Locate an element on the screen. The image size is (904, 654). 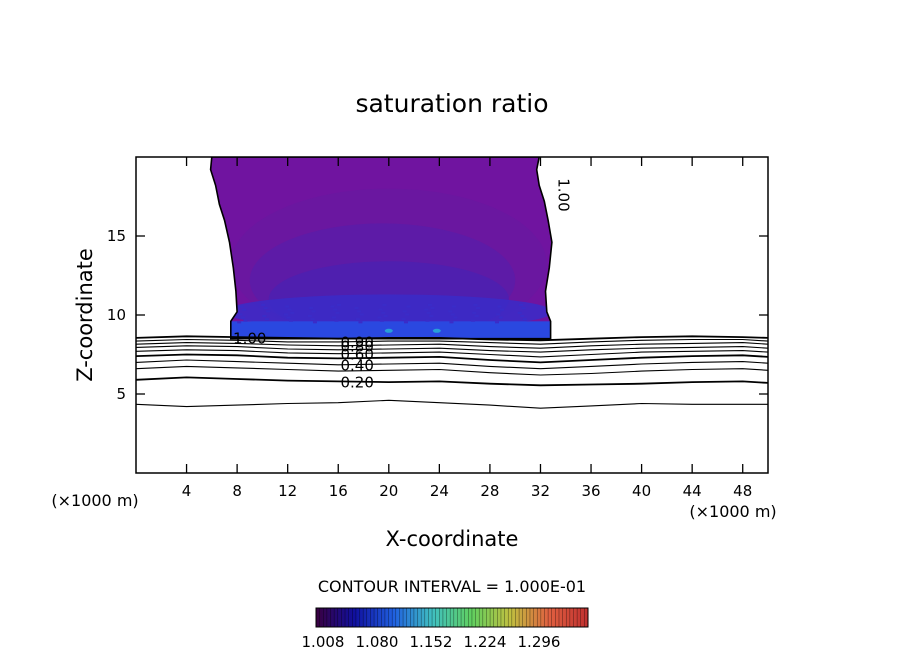
contour-lines is located at coordinates (452, 372).